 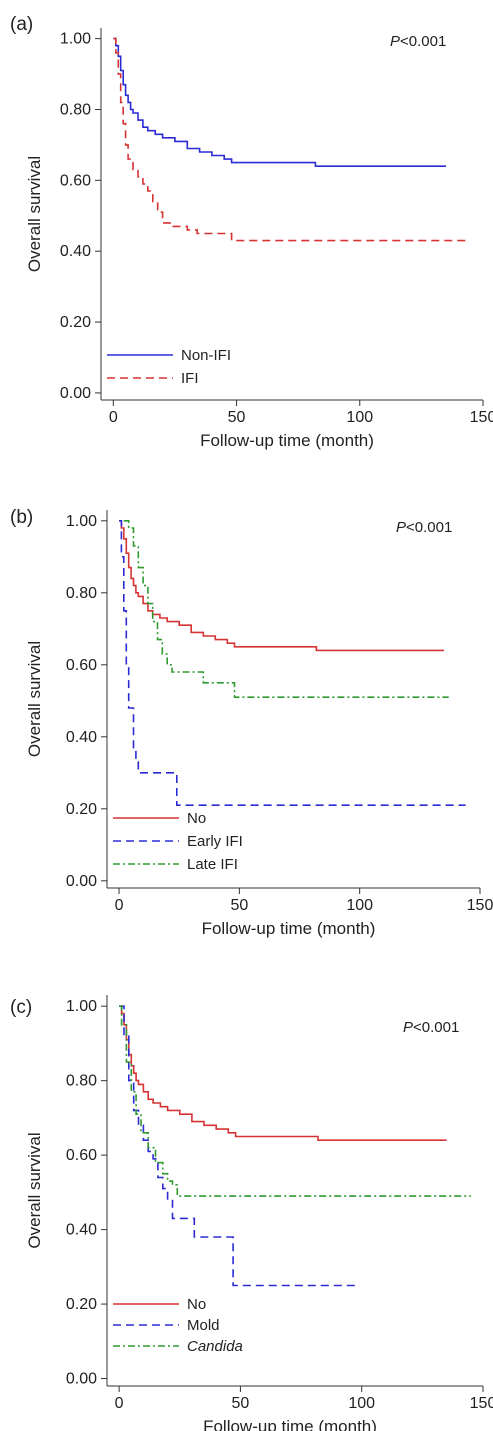 I want to click on panel-label: (b), so click(x=21, y=517).